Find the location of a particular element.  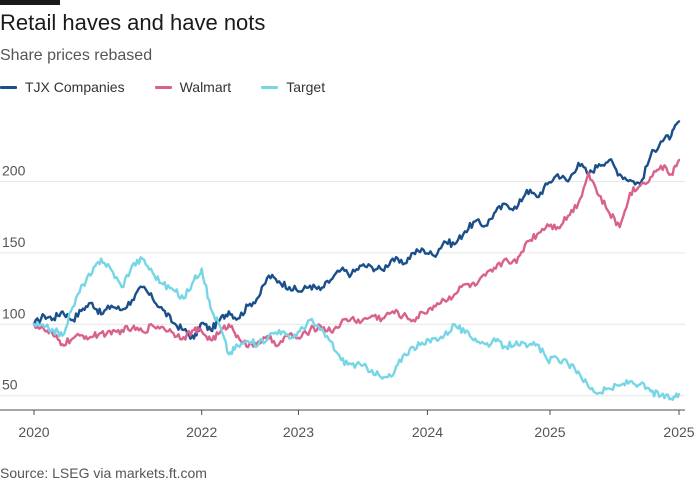

source-note: Source: LSEG via markets.ft.com is located at coordinates (103, 473).